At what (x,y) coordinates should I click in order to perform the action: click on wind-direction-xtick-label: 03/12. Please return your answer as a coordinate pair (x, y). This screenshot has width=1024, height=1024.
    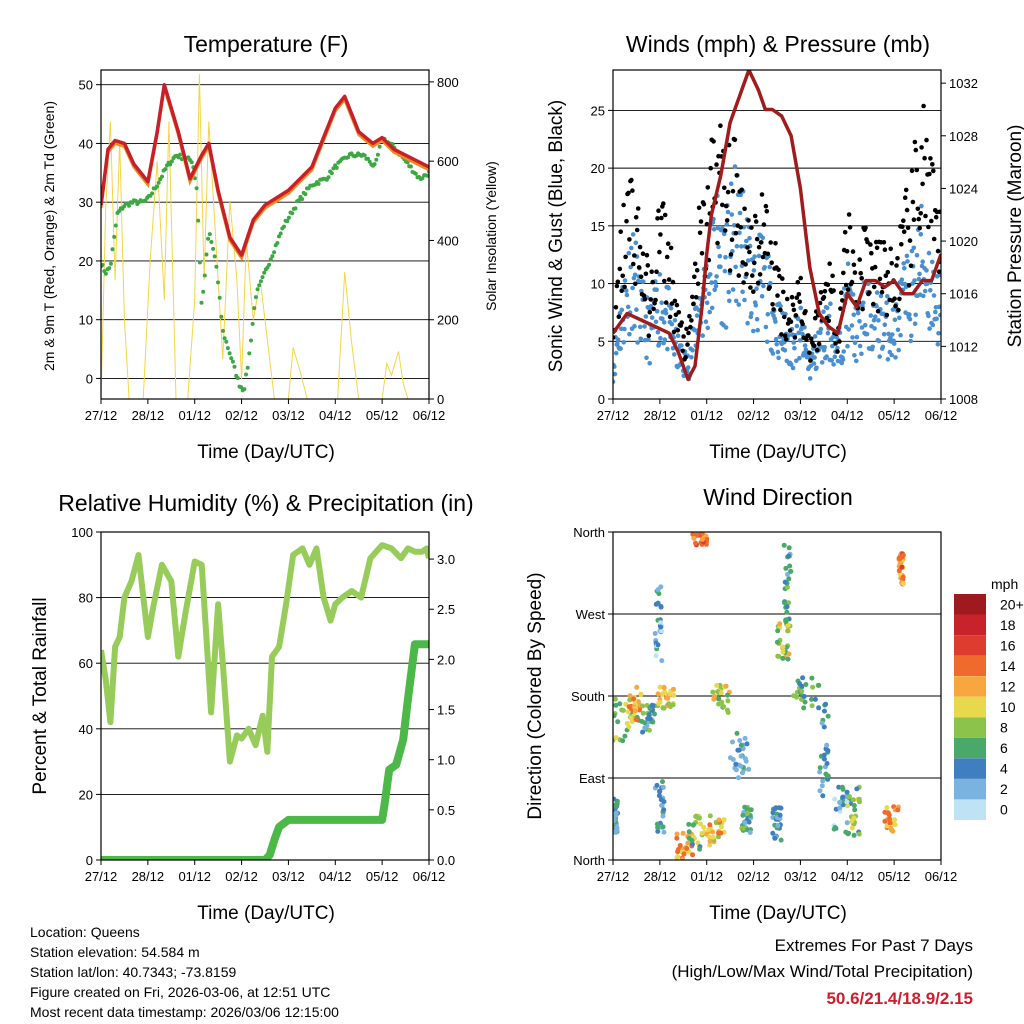
    Looking at the image, I should click on (800, 876).